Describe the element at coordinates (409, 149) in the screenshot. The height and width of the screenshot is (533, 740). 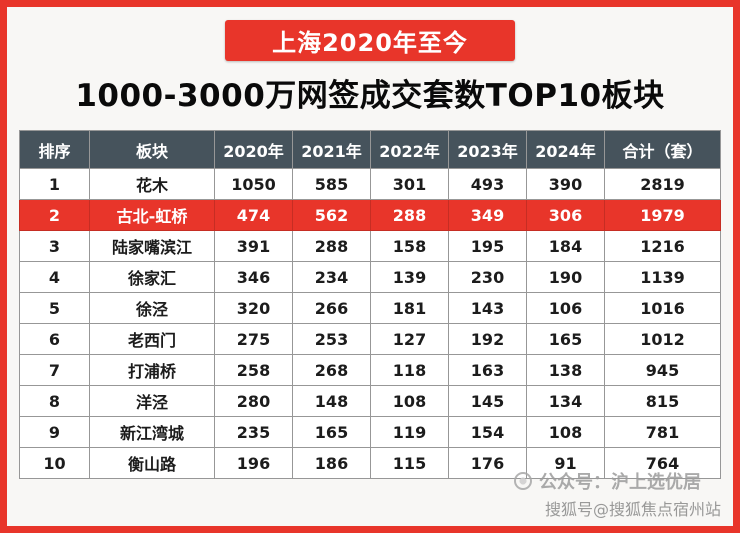
I see `col-header-2022: 2022年` at that location.